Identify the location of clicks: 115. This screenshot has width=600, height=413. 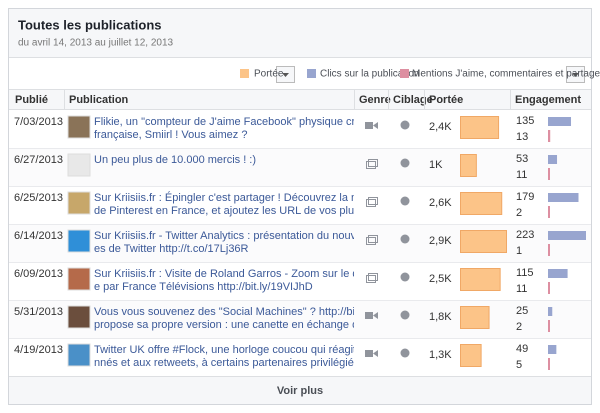
(525, 273).